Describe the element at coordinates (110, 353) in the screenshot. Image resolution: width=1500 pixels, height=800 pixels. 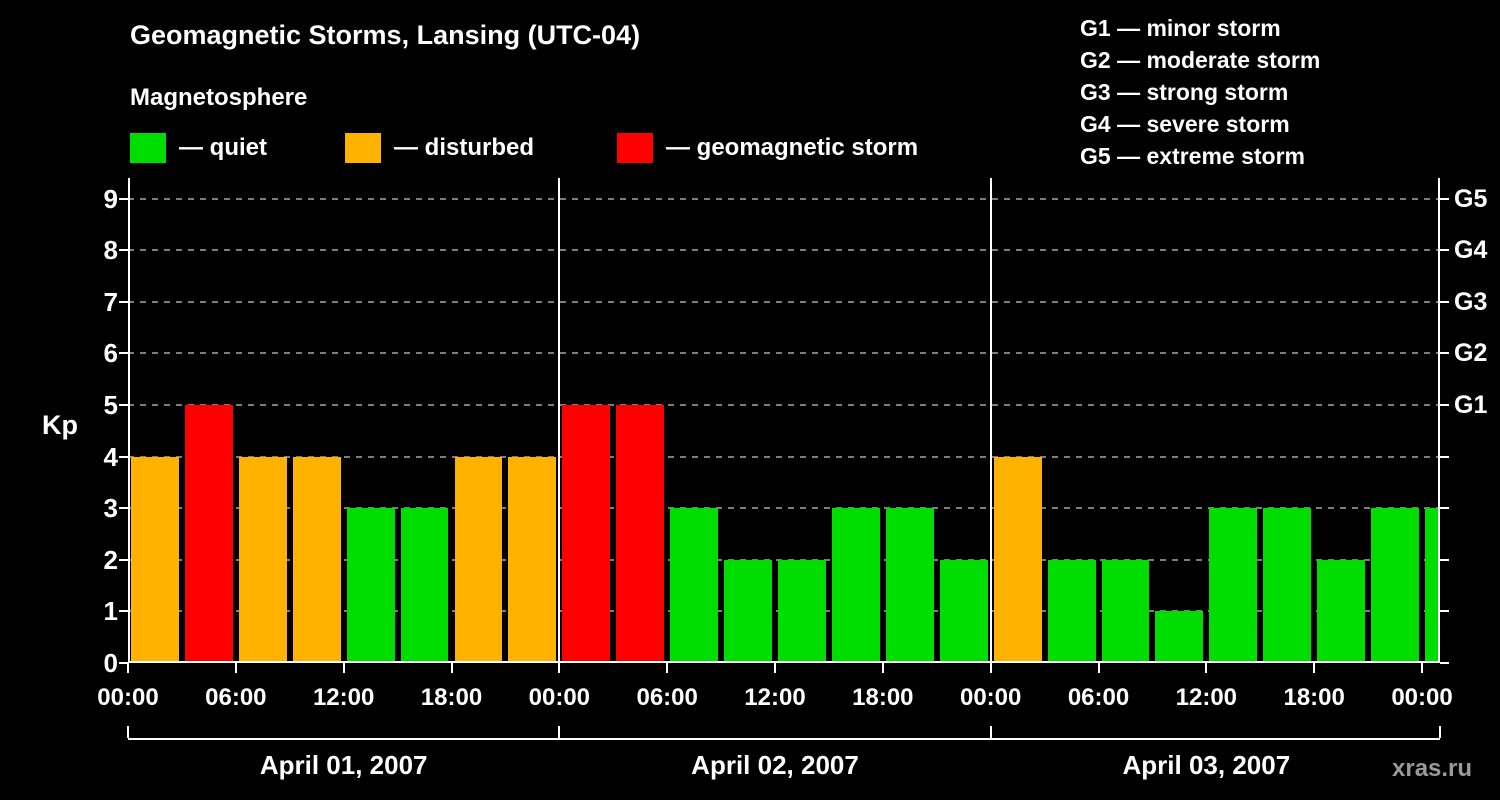
I see `y-tick-label: 6` at that location.